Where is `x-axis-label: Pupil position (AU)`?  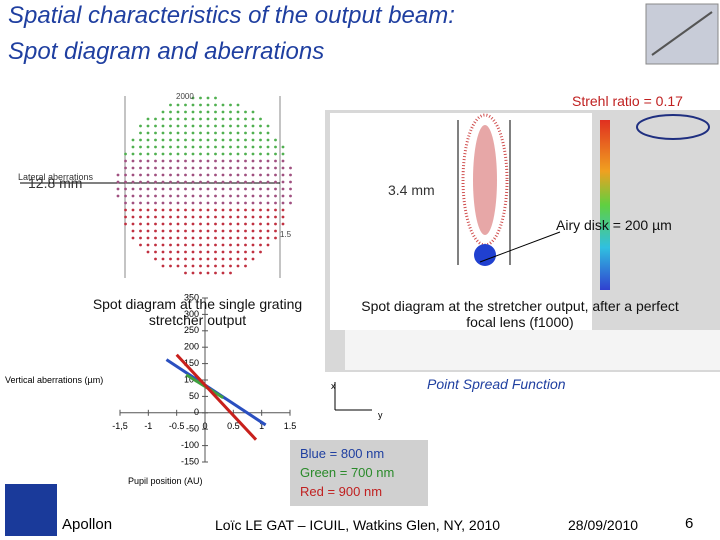 x-axis-label: Pupil position (AU) is located at coordinates (165, 481).